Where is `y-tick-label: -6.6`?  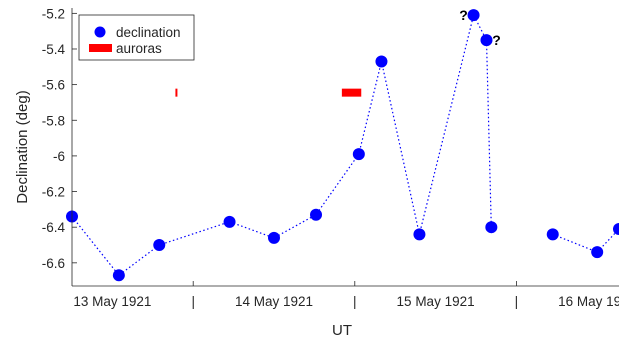
y-tick-label: -6.6 is located at coordinates (53, 263).